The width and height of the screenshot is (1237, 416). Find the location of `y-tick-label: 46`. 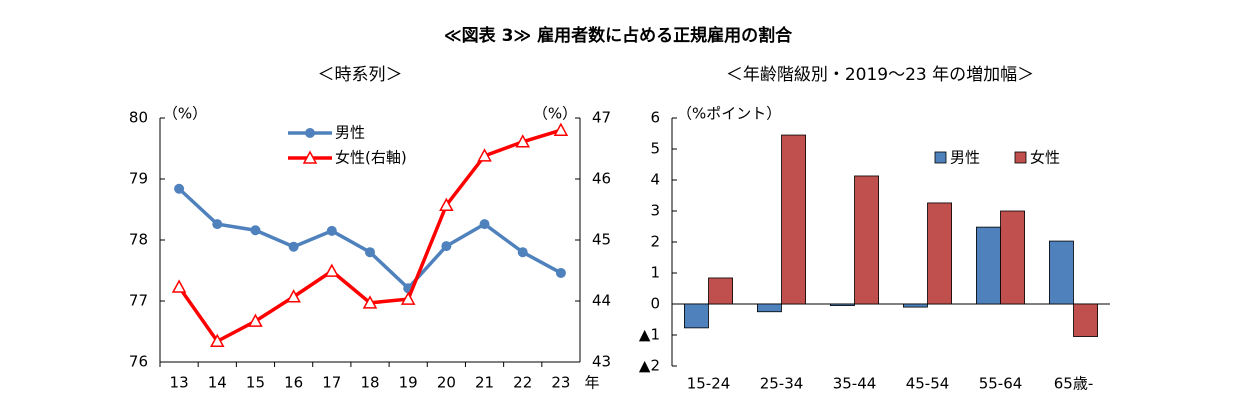

y-tick-label: 46 is located at coordinates (601, 179).